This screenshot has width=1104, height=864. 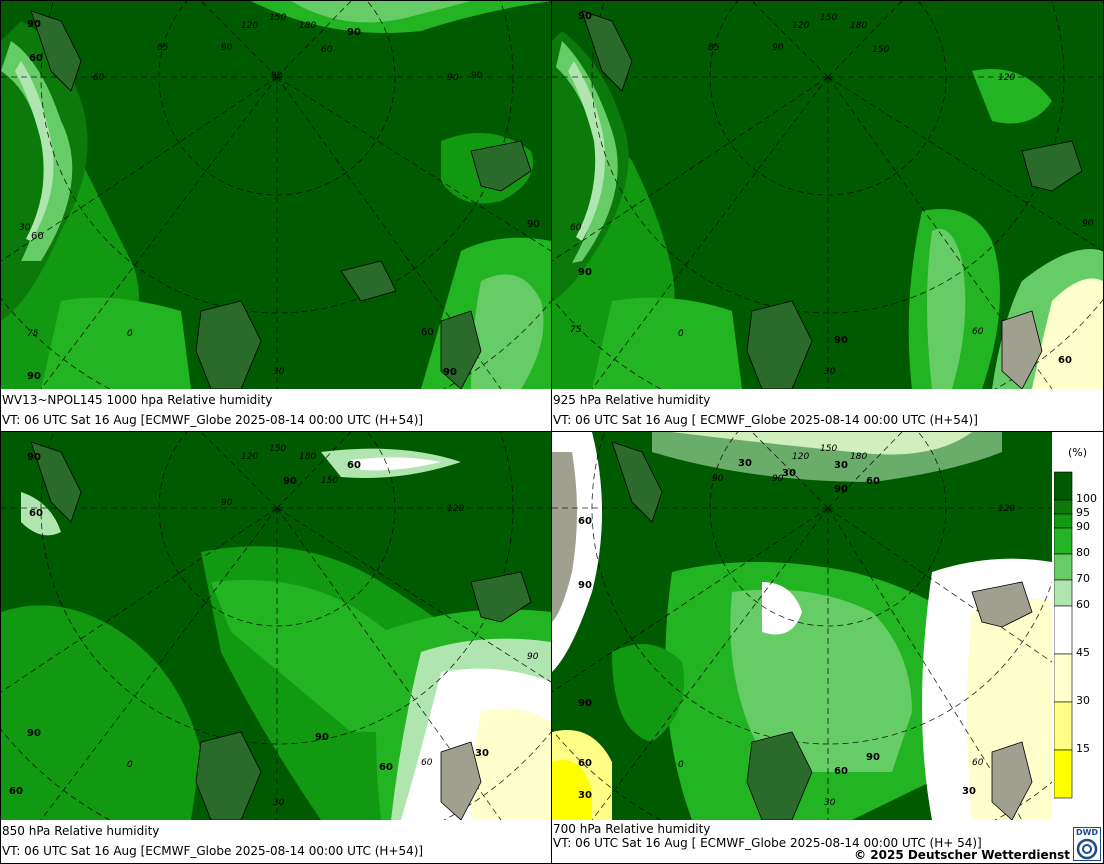 What do you see at coordinates (1077, 624) in the screenshot?
I see `color-legend: (%) 100 95 90 80 70 60 45 30 15` at bounding box center [1077, 624].